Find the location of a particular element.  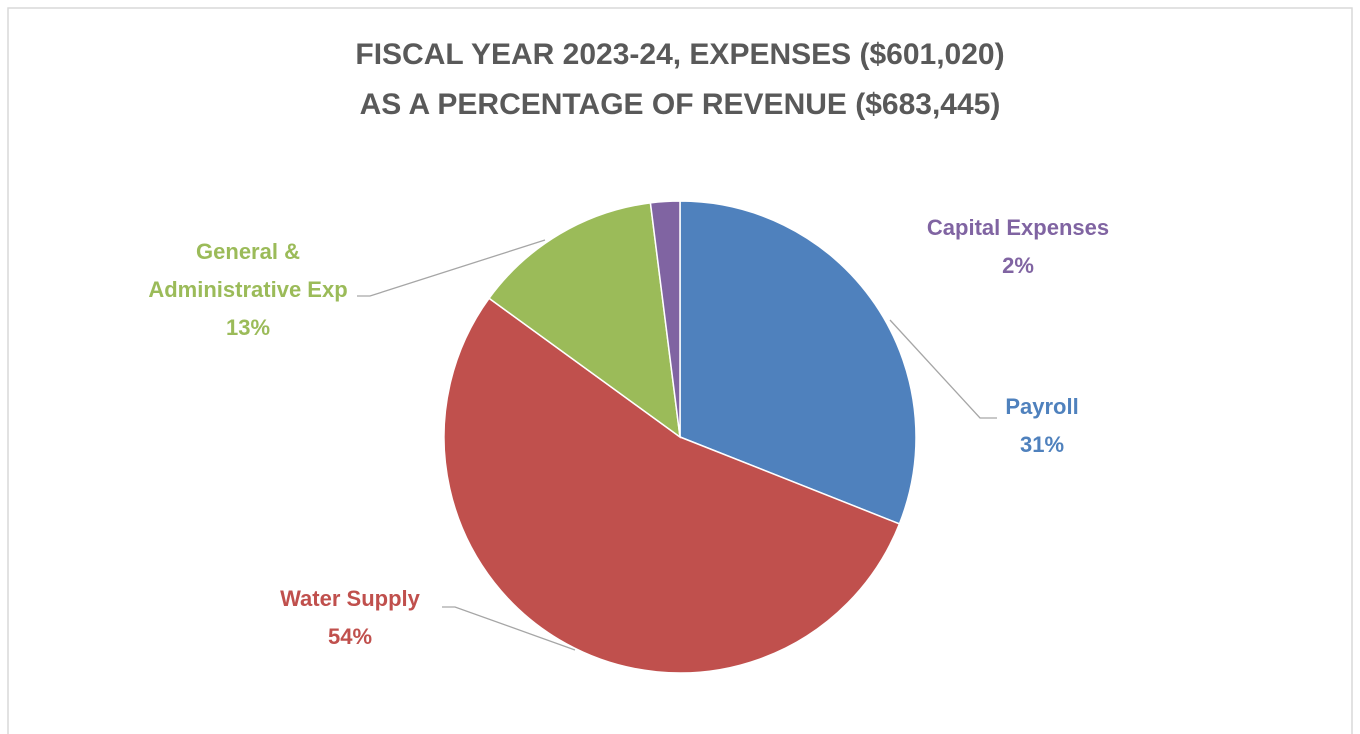

data-label: General & Administrative Exp 13% is located at coordinates (248, 290).